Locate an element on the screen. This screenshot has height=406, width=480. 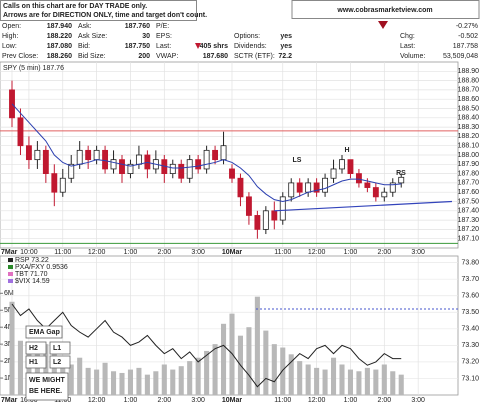
y-tick-label: 188.90 is located at coordinates (469, 71).